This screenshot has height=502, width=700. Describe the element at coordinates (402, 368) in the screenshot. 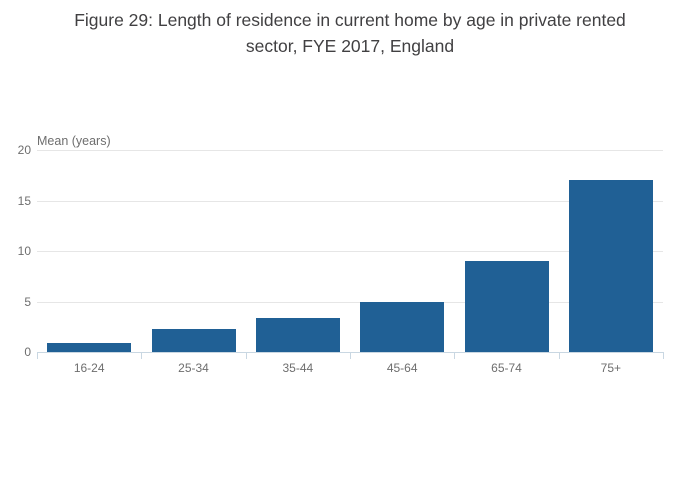

I see `x-tick-label-45-64: 45-64` at that location.